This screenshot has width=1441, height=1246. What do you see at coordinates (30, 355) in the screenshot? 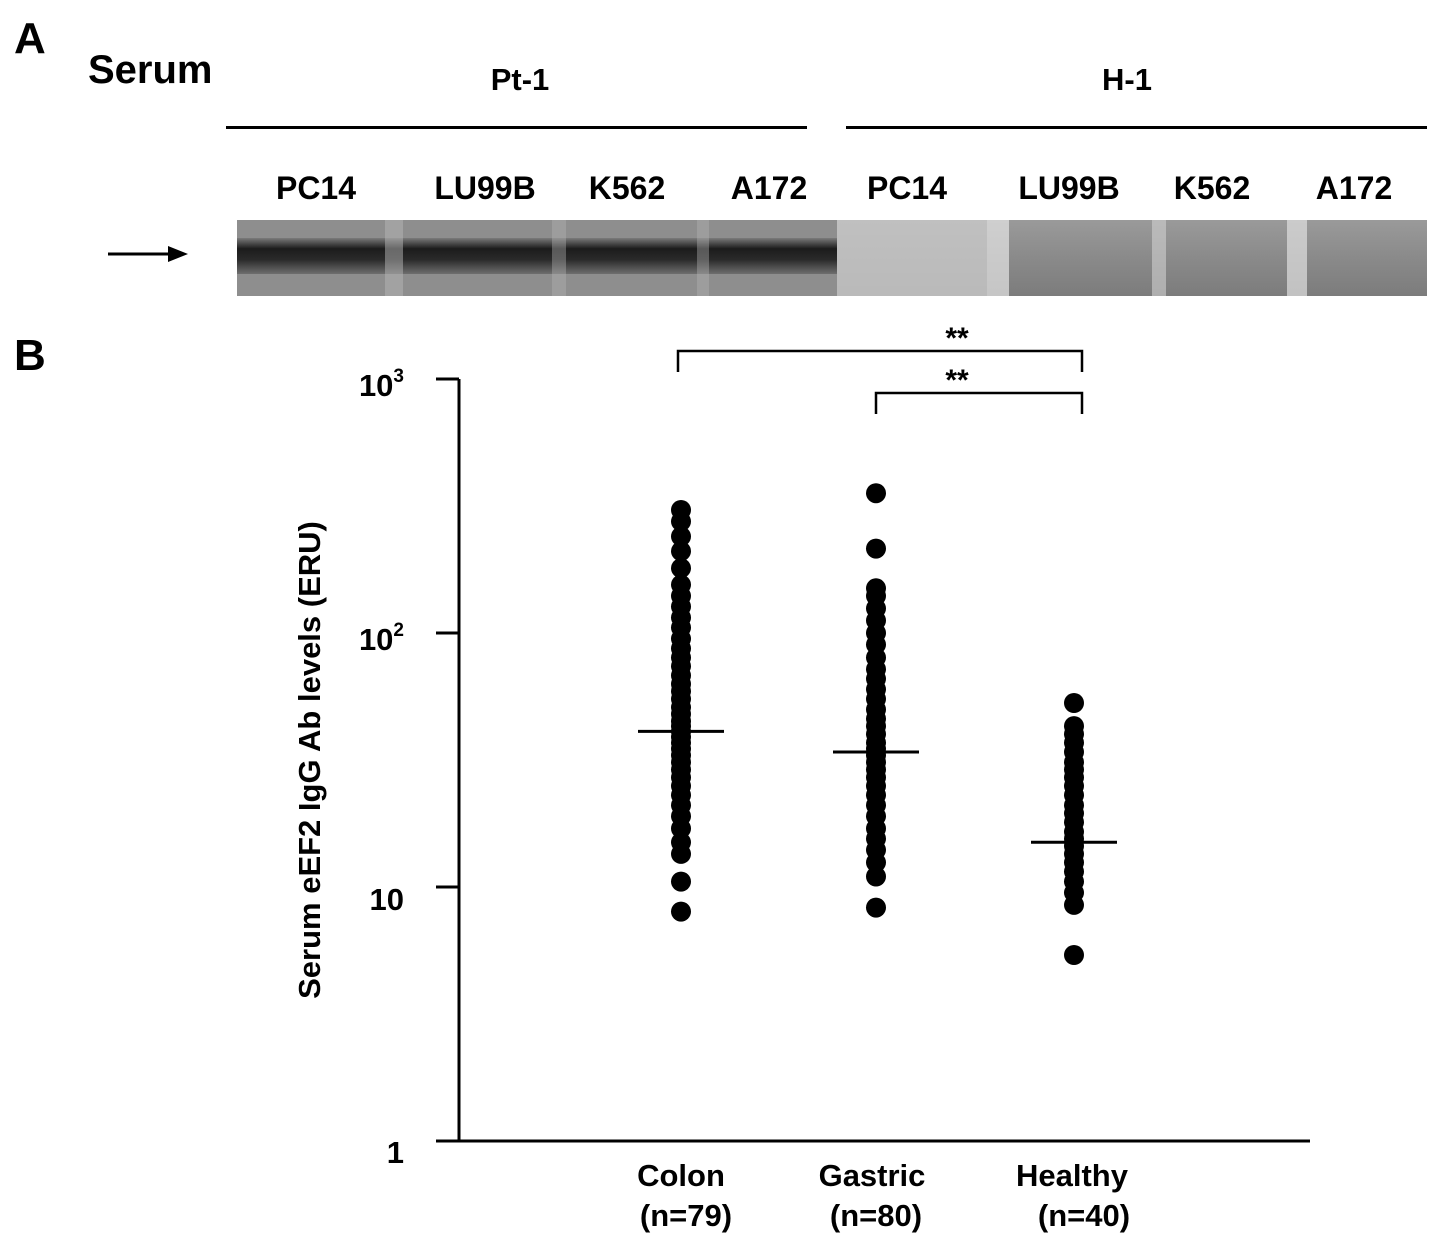
I see `panel-b-label: B` at bounding box center [30, 355].